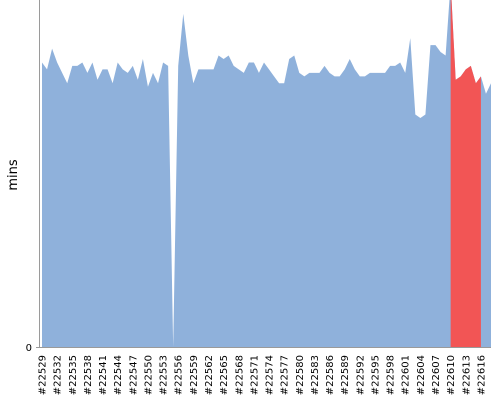  I want to click on x-tick-label: #22607, so click(436, 375).